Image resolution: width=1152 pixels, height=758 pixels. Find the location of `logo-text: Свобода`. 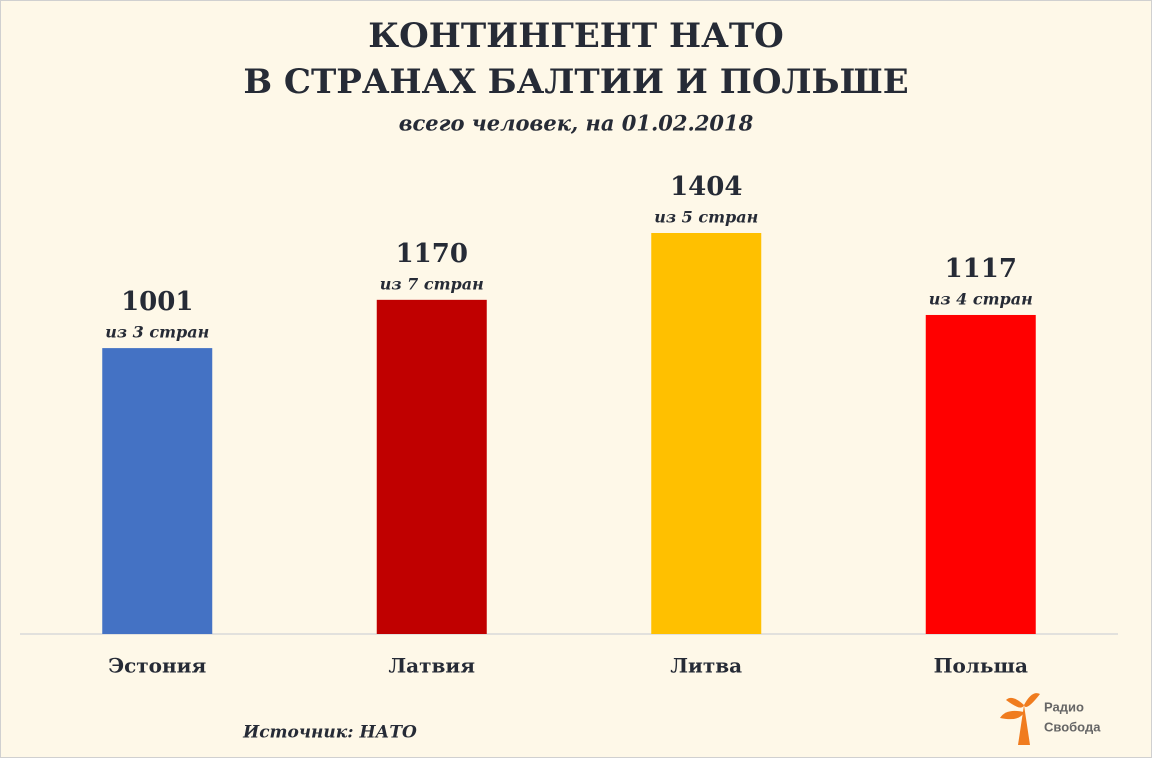

logo-text: Свобода is located at coordinates (1072, 726).